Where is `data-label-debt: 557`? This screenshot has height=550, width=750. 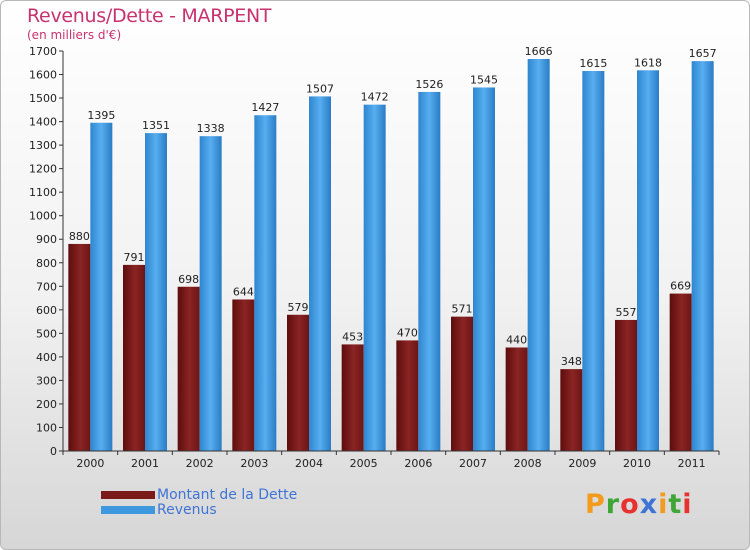 data-label-debt: 557 is located at coordinates (626, 312).